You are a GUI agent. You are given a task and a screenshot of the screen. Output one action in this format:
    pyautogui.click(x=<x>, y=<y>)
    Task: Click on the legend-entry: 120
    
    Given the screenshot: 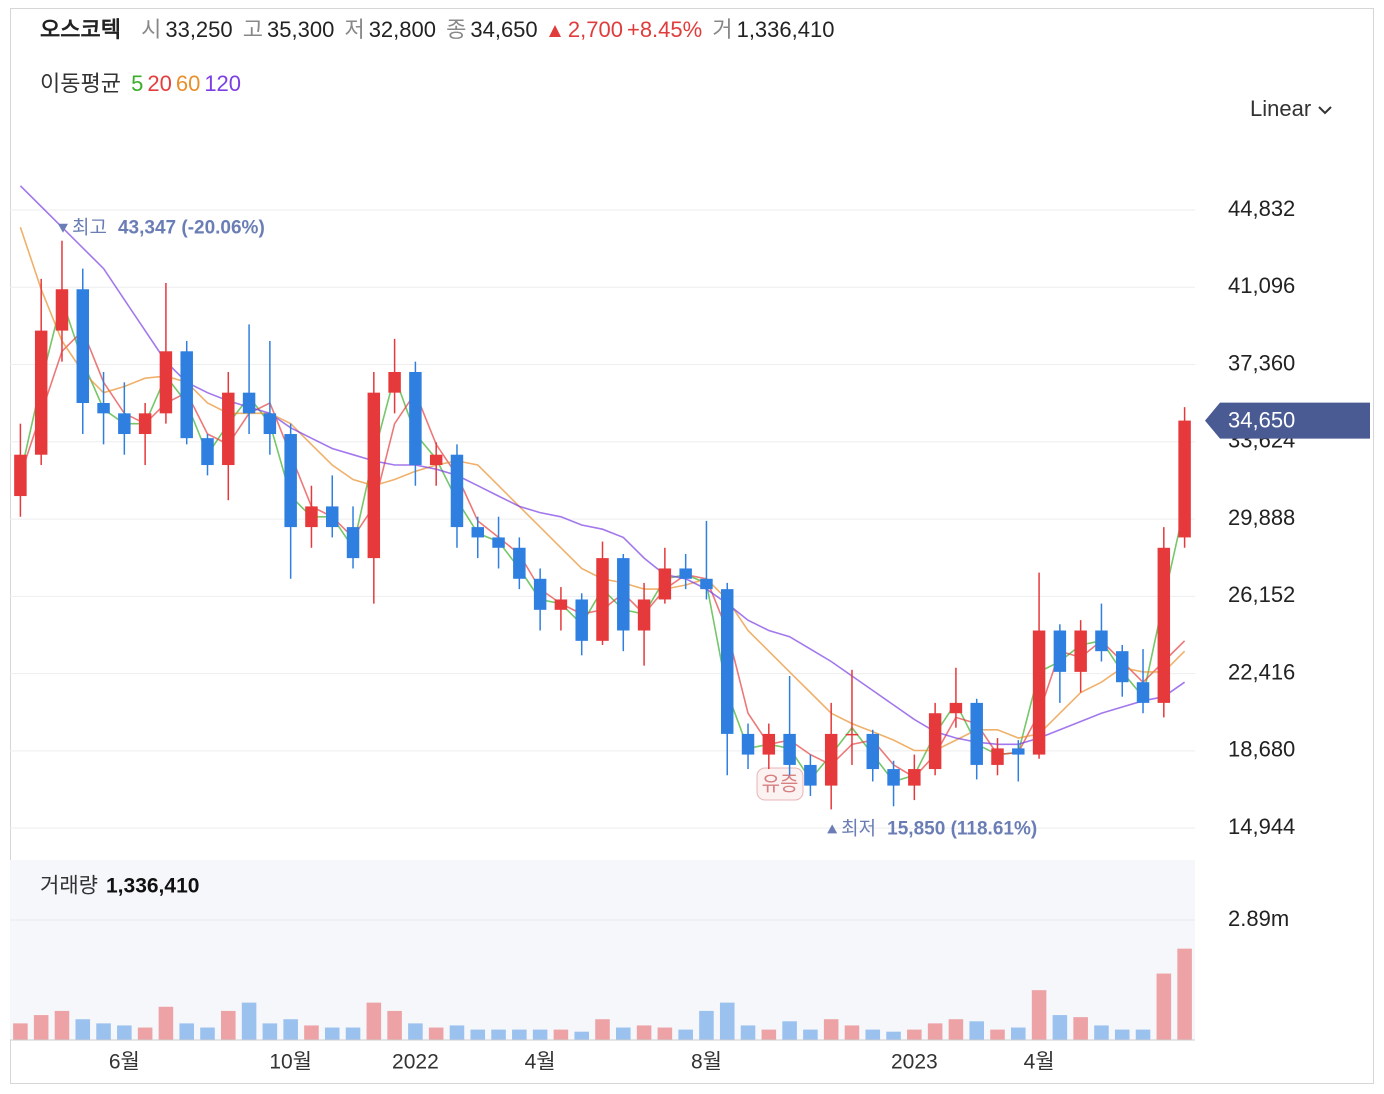 What is the action you would take?
    pyautogui.click(x=223, y=83)
    